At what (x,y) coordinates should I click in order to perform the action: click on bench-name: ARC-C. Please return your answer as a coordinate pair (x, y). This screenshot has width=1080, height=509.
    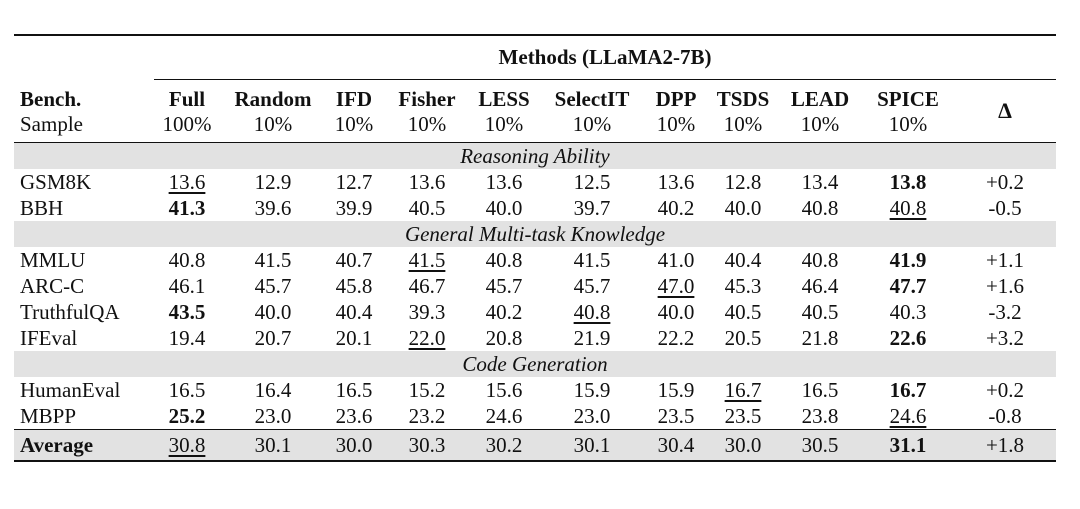
    Looking at the image, I should click on (52, 285).